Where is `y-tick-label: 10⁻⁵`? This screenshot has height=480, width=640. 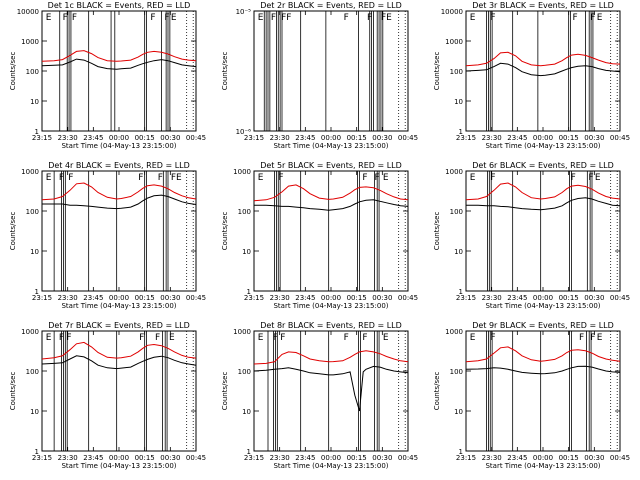 y-tick-label: 10⁻⁵ is located at coordinates (244, 12).